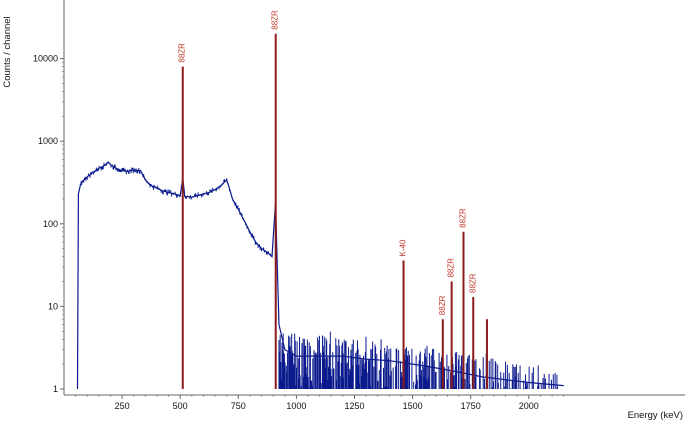 The image size is (685, 422). What do you see at coordinates (48, 141) in the screenshot?
I see `y-tick-label: 1000` at bounding box center [48, 141].